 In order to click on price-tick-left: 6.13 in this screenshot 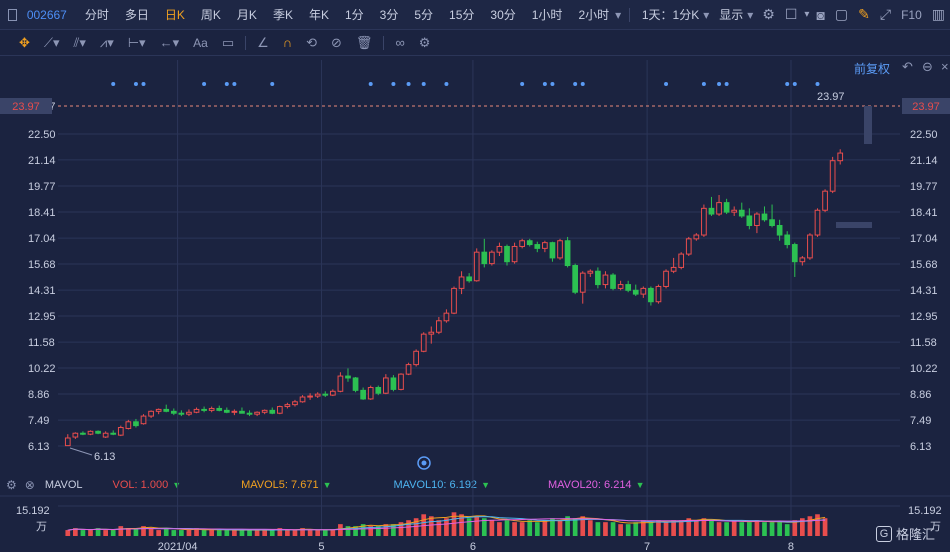, I will do `click(38, 447)`.